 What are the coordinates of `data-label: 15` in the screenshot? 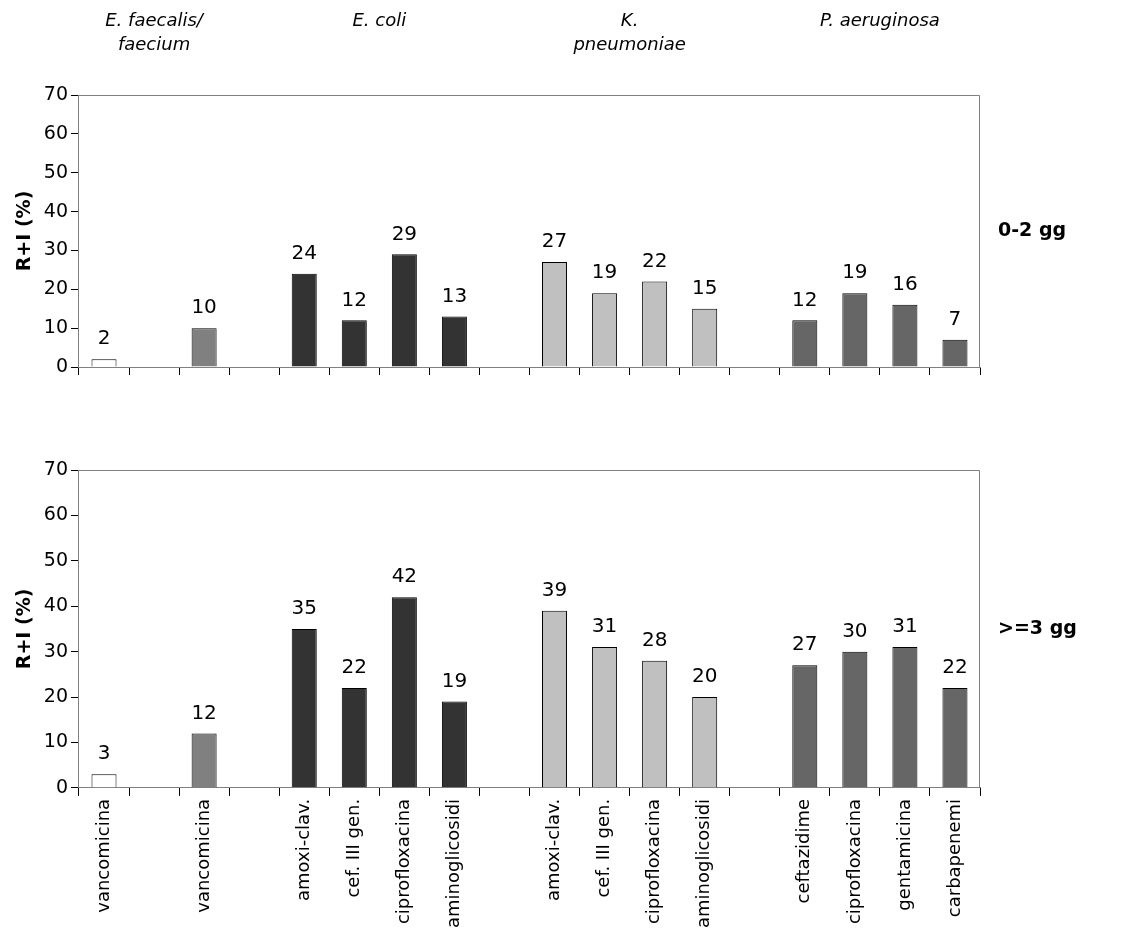 It's located at (704, 286).